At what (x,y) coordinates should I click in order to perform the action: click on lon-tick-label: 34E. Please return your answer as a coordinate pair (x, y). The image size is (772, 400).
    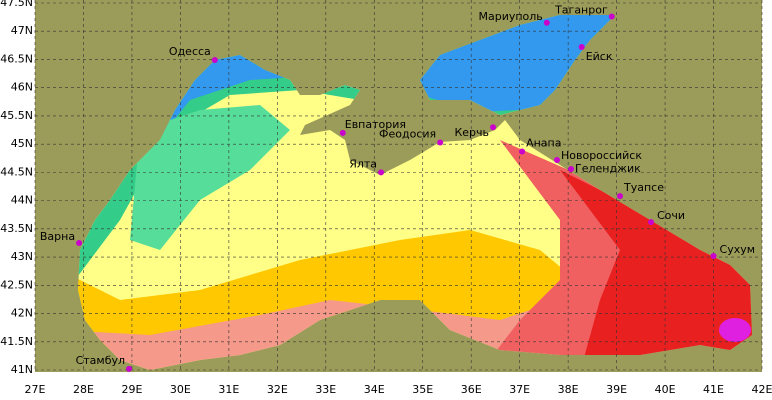
    Looking at the image, I should click on (374, 389).